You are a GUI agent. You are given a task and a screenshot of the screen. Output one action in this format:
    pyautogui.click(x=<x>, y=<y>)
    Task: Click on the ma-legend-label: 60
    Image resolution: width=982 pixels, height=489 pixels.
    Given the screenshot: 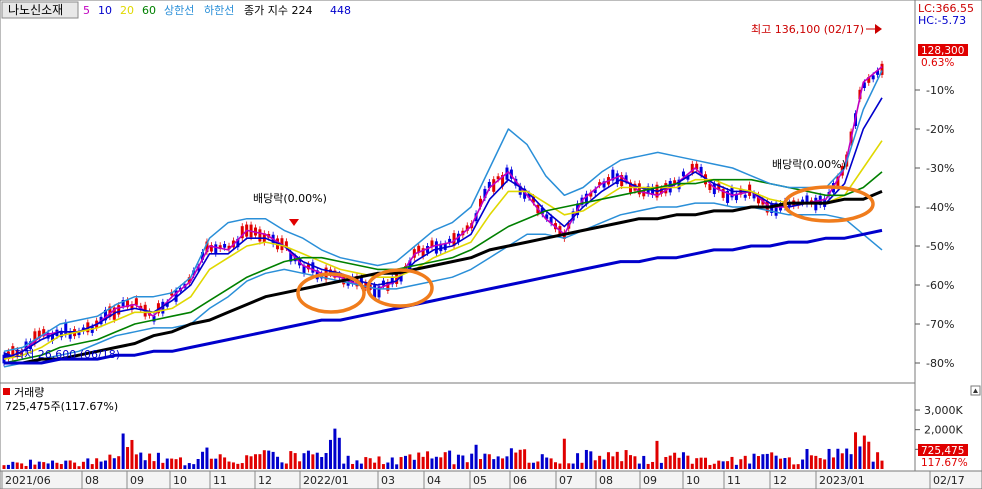 What is the action you would take?
    pyautogui.click(x=149, y=10)
    